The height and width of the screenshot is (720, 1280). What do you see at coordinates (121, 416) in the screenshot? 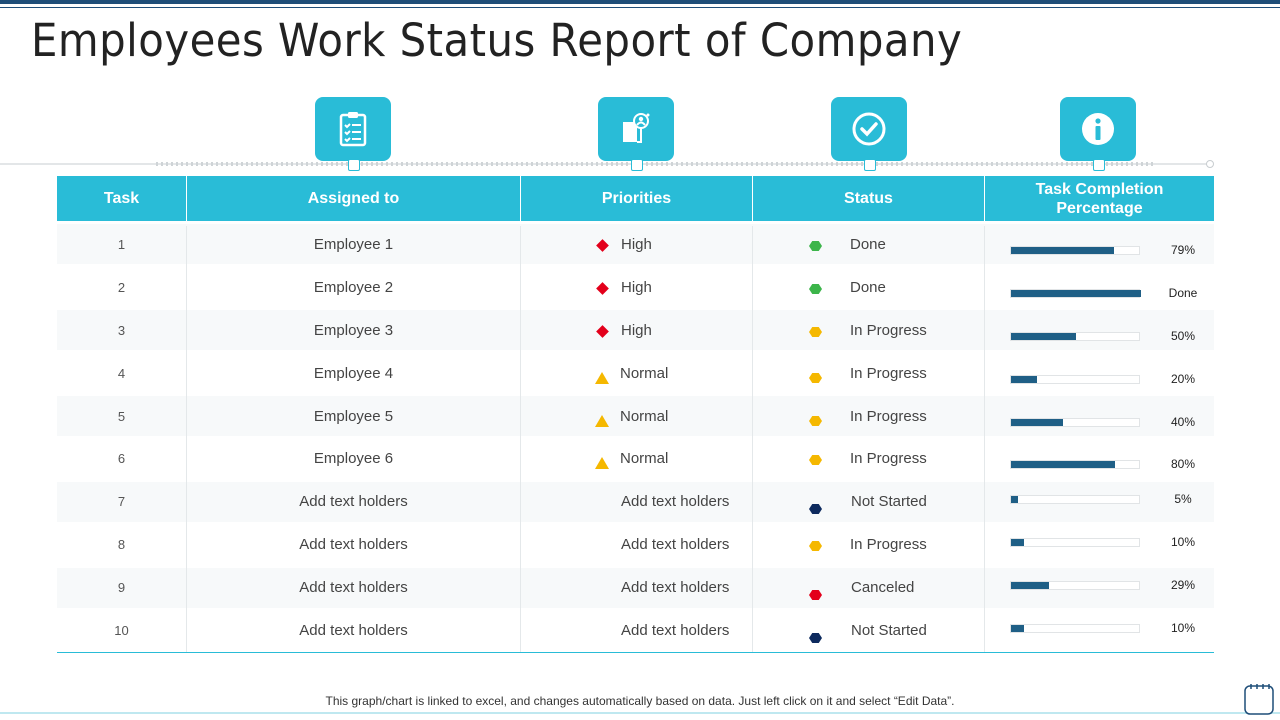
I see `task-number: 5` at bounding box center [121, 416].